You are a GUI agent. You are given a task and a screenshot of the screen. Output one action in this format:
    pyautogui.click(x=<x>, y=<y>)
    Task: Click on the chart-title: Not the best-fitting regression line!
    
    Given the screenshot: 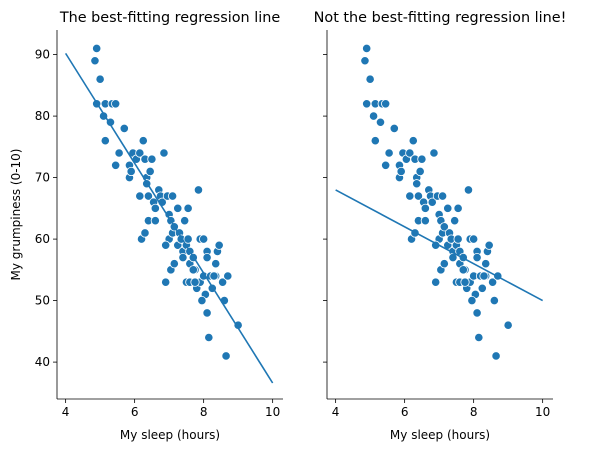 What is the action you would take?
    pyautogui.click(x=440, y=18)
    